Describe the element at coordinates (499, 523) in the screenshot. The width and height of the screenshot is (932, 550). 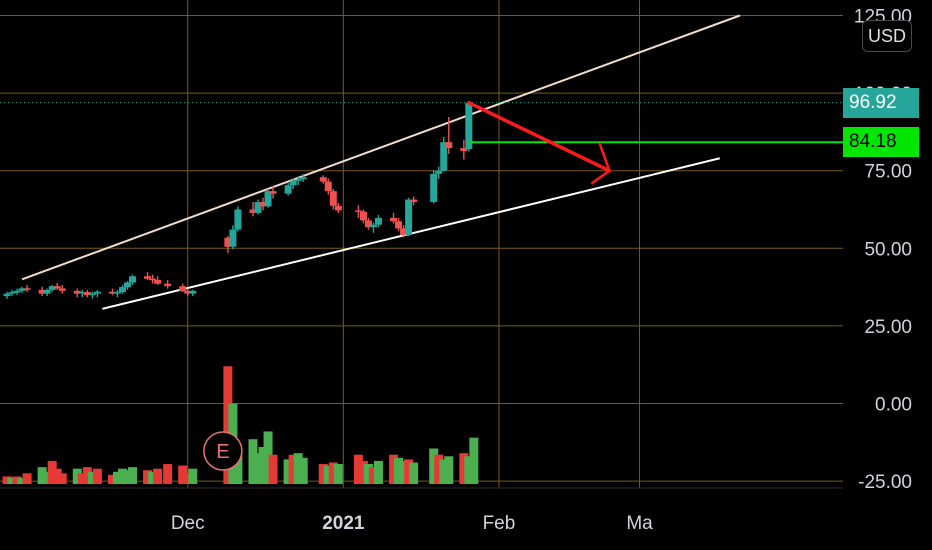
I see `x-tick-label: Feb` at that location.